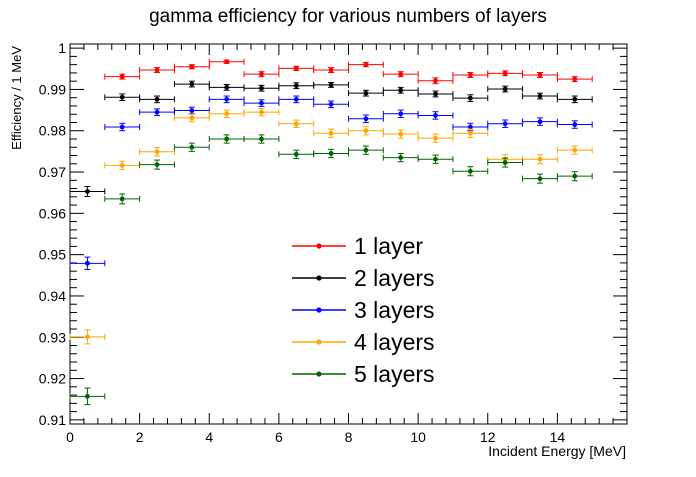 This screenshot has width=696, height=477. What do you see at coordinates (349, 437) in the screenshot?
I see `x-tick-label: 8` at bounding box center [349, 437].